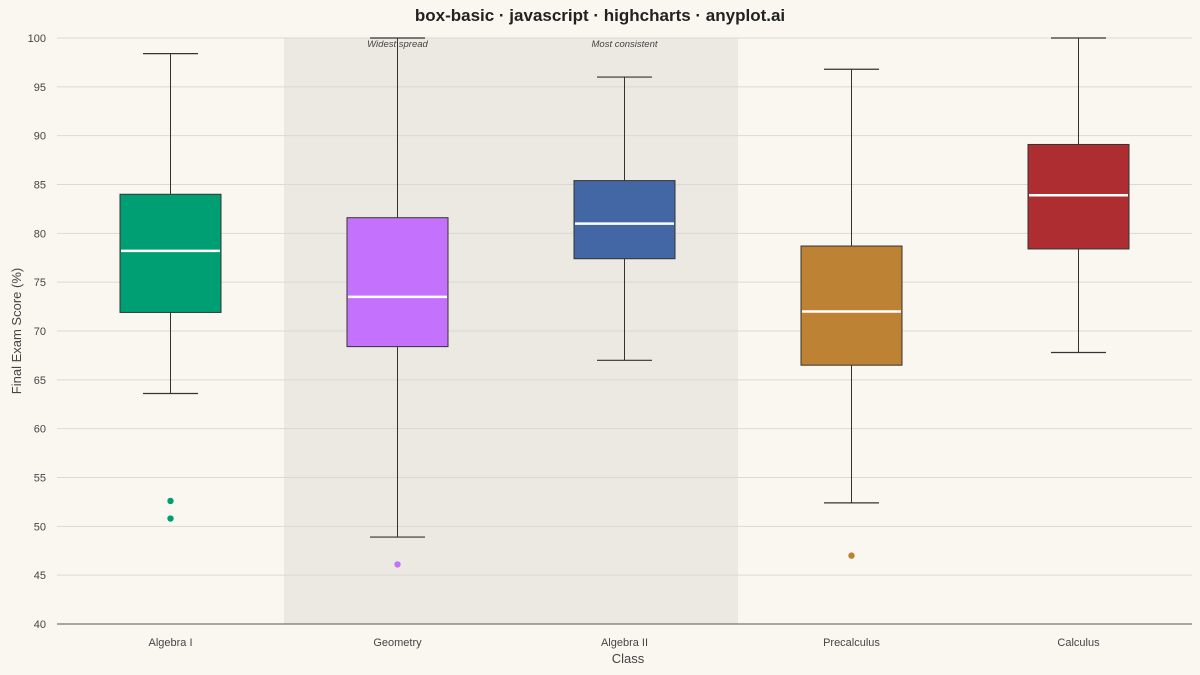 Image resolution: width=1200 pixels, height=675 pixels. Describe the element at coordinates (40, 576) in the screenshot. I see `y-tick-label: 45` at that location.